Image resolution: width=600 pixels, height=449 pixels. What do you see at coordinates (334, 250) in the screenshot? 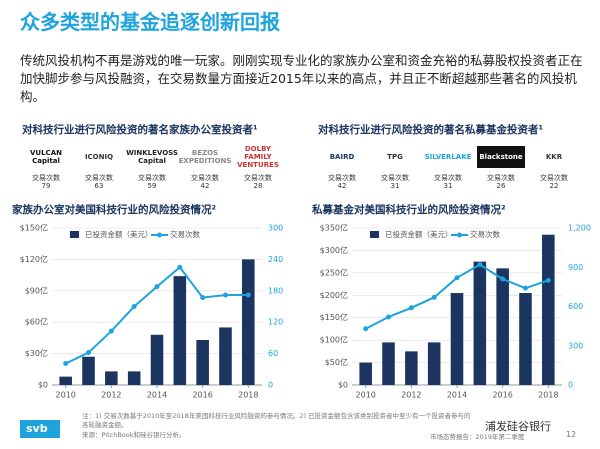
I see `y-tick-label: $300亿` at bounding box center [334, 250].